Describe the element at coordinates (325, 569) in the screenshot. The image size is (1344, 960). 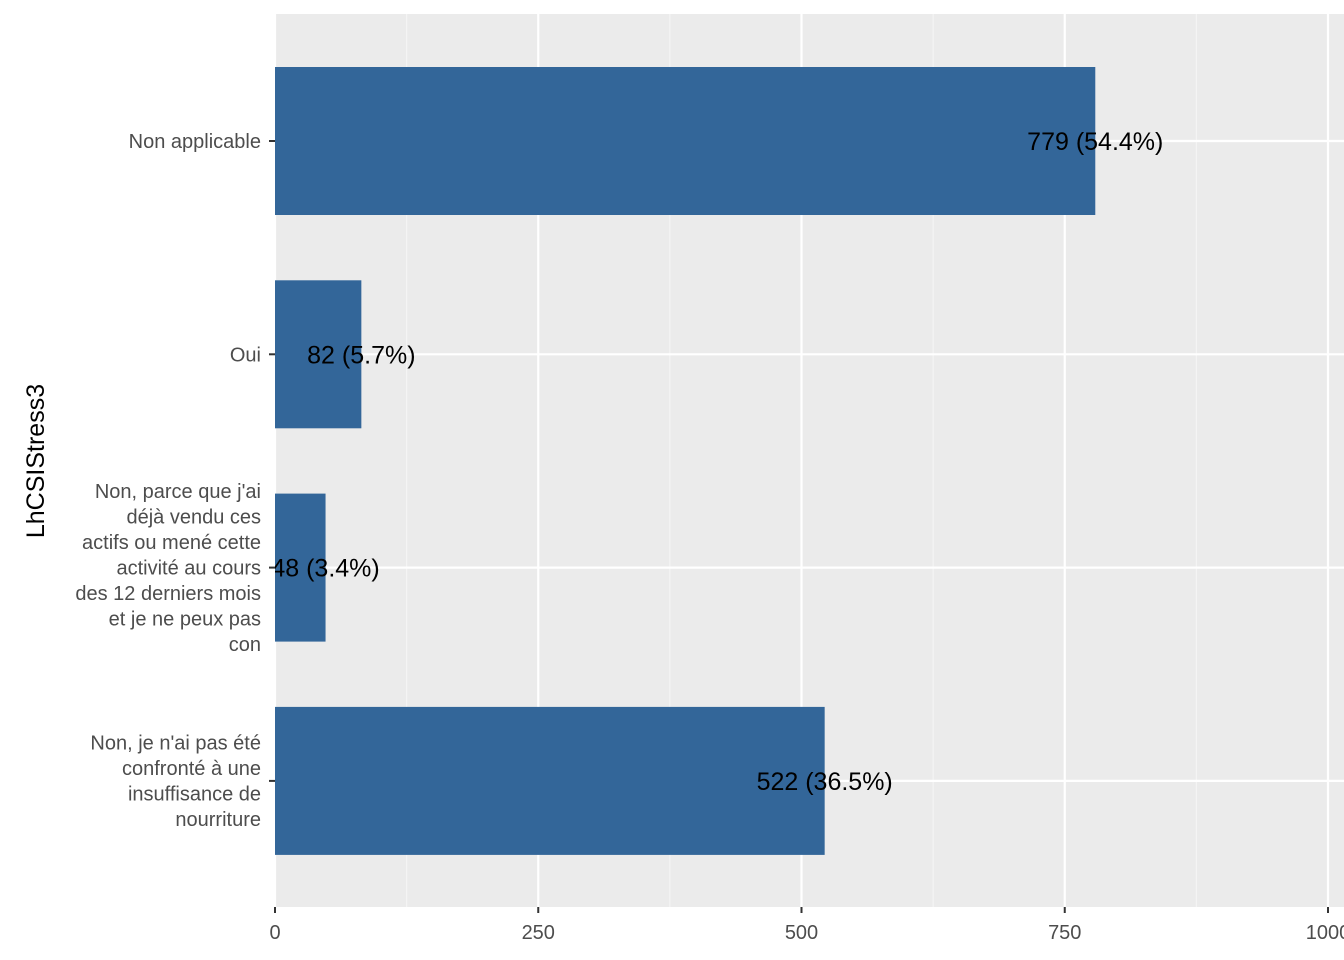
I see `data-label: 48 (3.4%)` at that location.